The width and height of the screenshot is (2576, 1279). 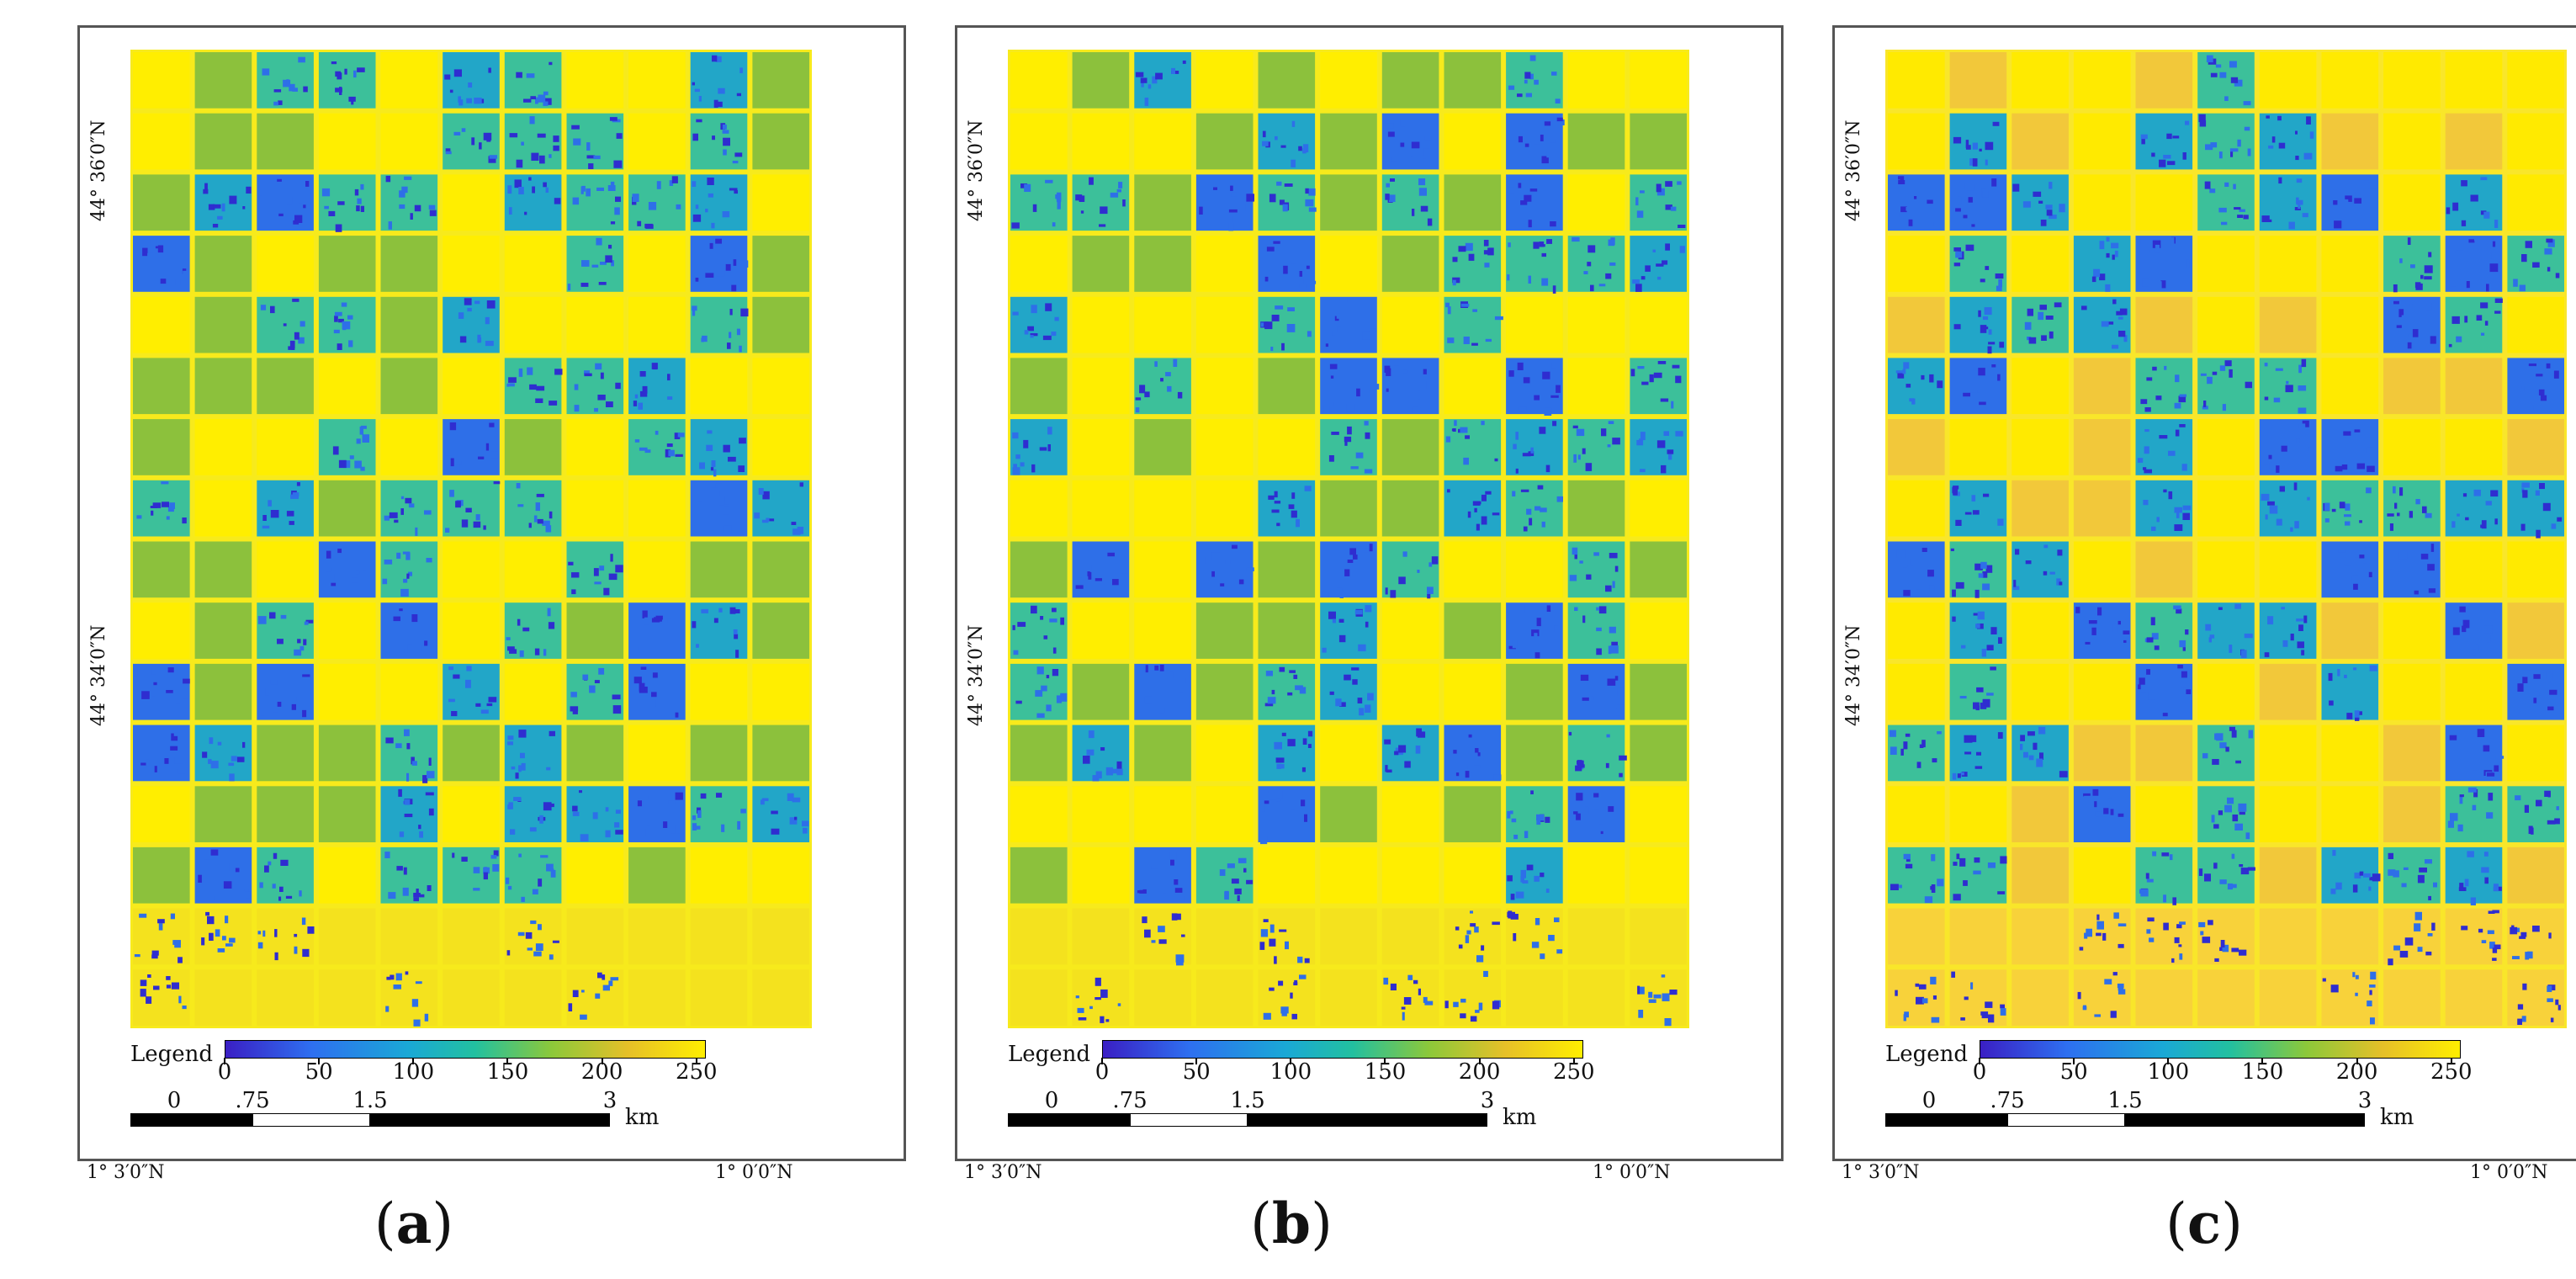 I want to click on scale-bar-segment, so click(x=191, y=1120).